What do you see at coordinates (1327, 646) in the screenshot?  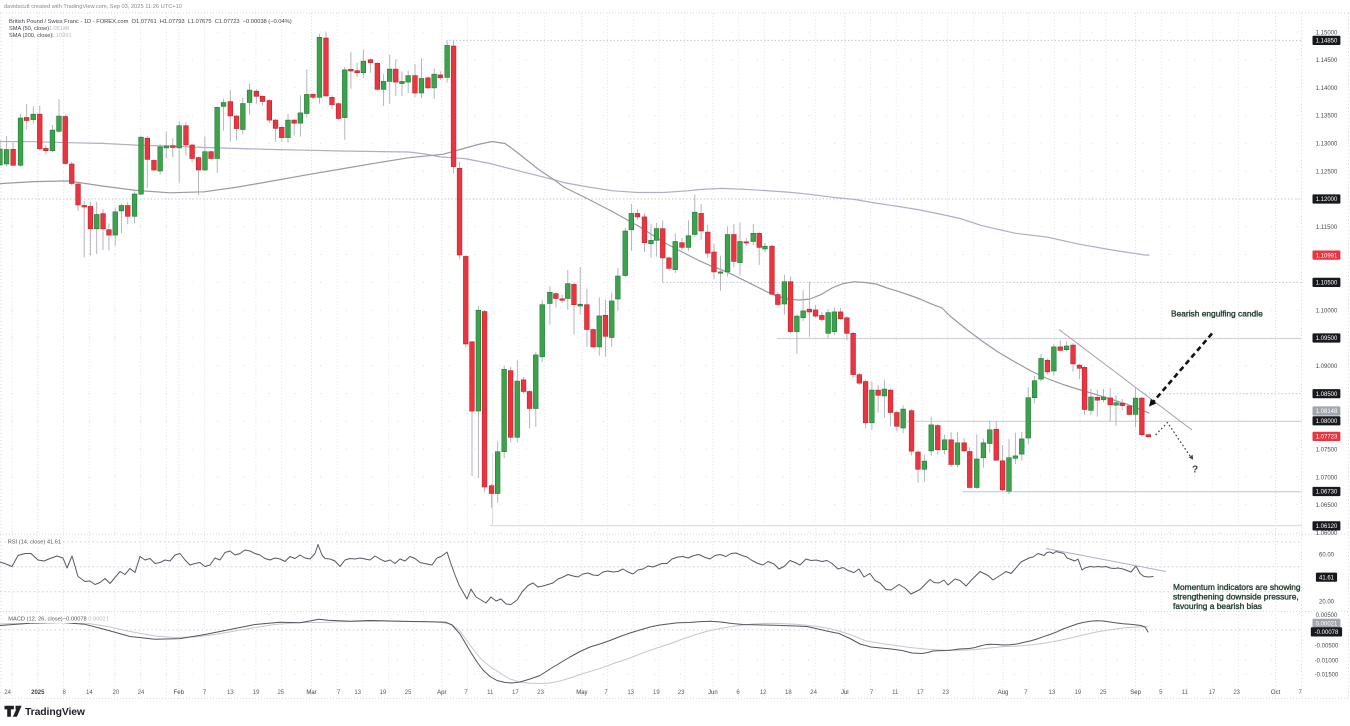 I see `svg-text: -0.00500` at bounding box center [1327, 646].